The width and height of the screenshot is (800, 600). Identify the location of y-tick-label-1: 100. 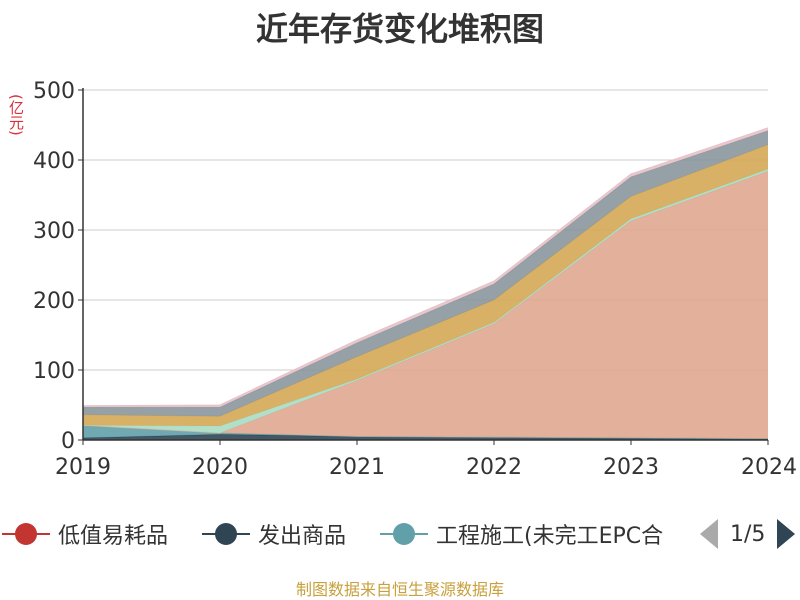
(54, 371).